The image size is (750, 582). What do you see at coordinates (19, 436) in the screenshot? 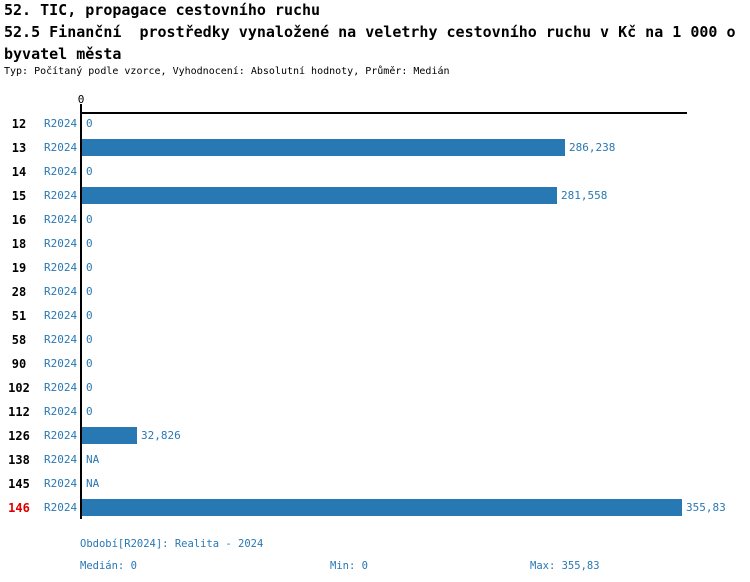
I see `row-category-label: 126` at bounding box center [19, 436].